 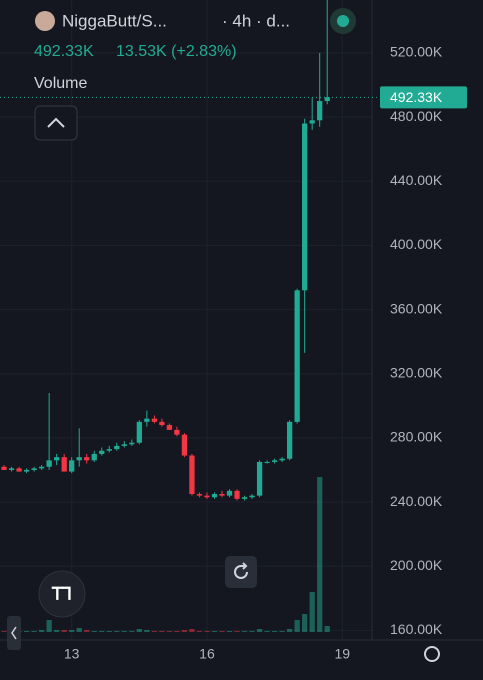 I want to click on collapse-button, so click(x=56, y=123).